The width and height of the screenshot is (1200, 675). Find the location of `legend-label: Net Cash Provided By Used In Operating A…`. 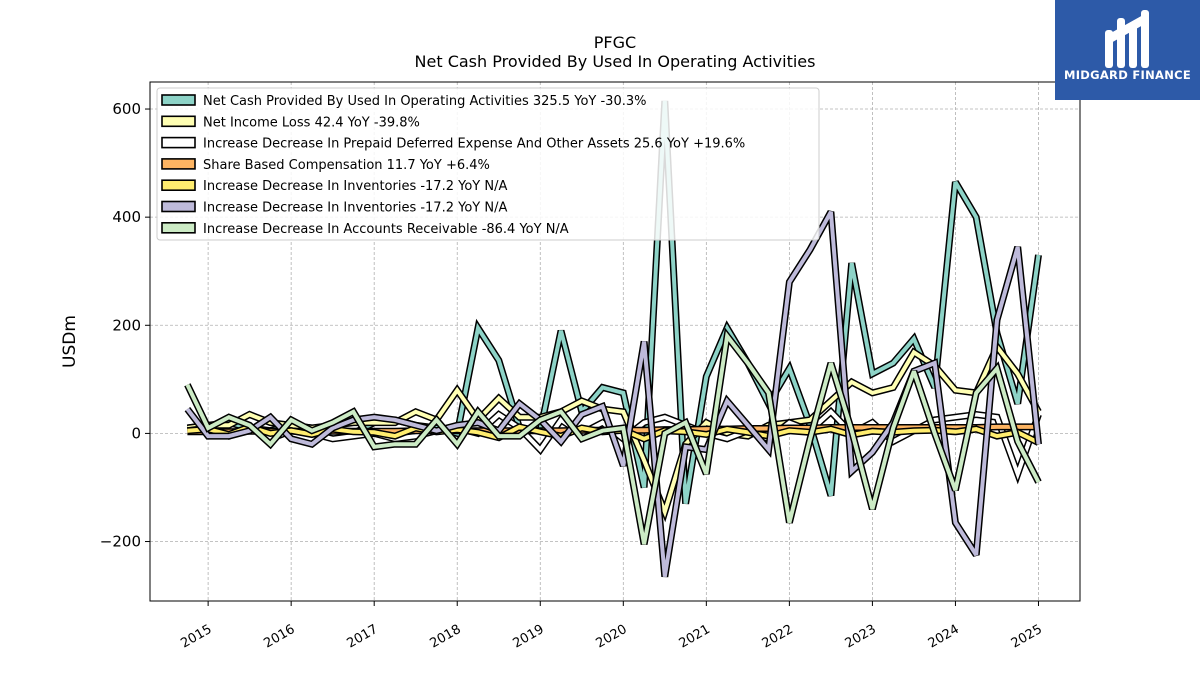

legend-label: Net Cash Provided By Used In Operating A… is located at coordinates (424, 101).